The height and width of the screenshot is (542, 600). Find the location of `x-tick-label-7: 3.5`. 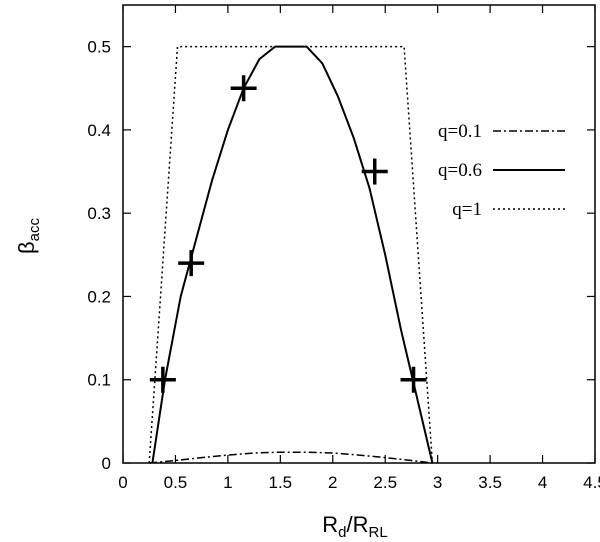

x-tick-label-7: 3.5 is located at coordinates (490, 482).